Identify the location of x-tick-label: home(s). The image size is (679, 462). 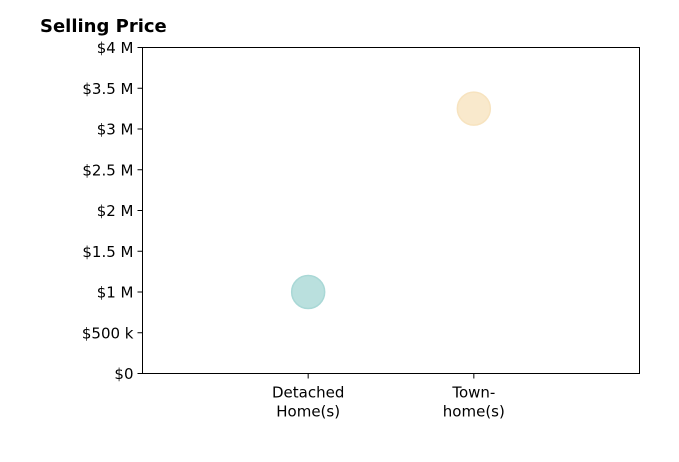
(474, 412).